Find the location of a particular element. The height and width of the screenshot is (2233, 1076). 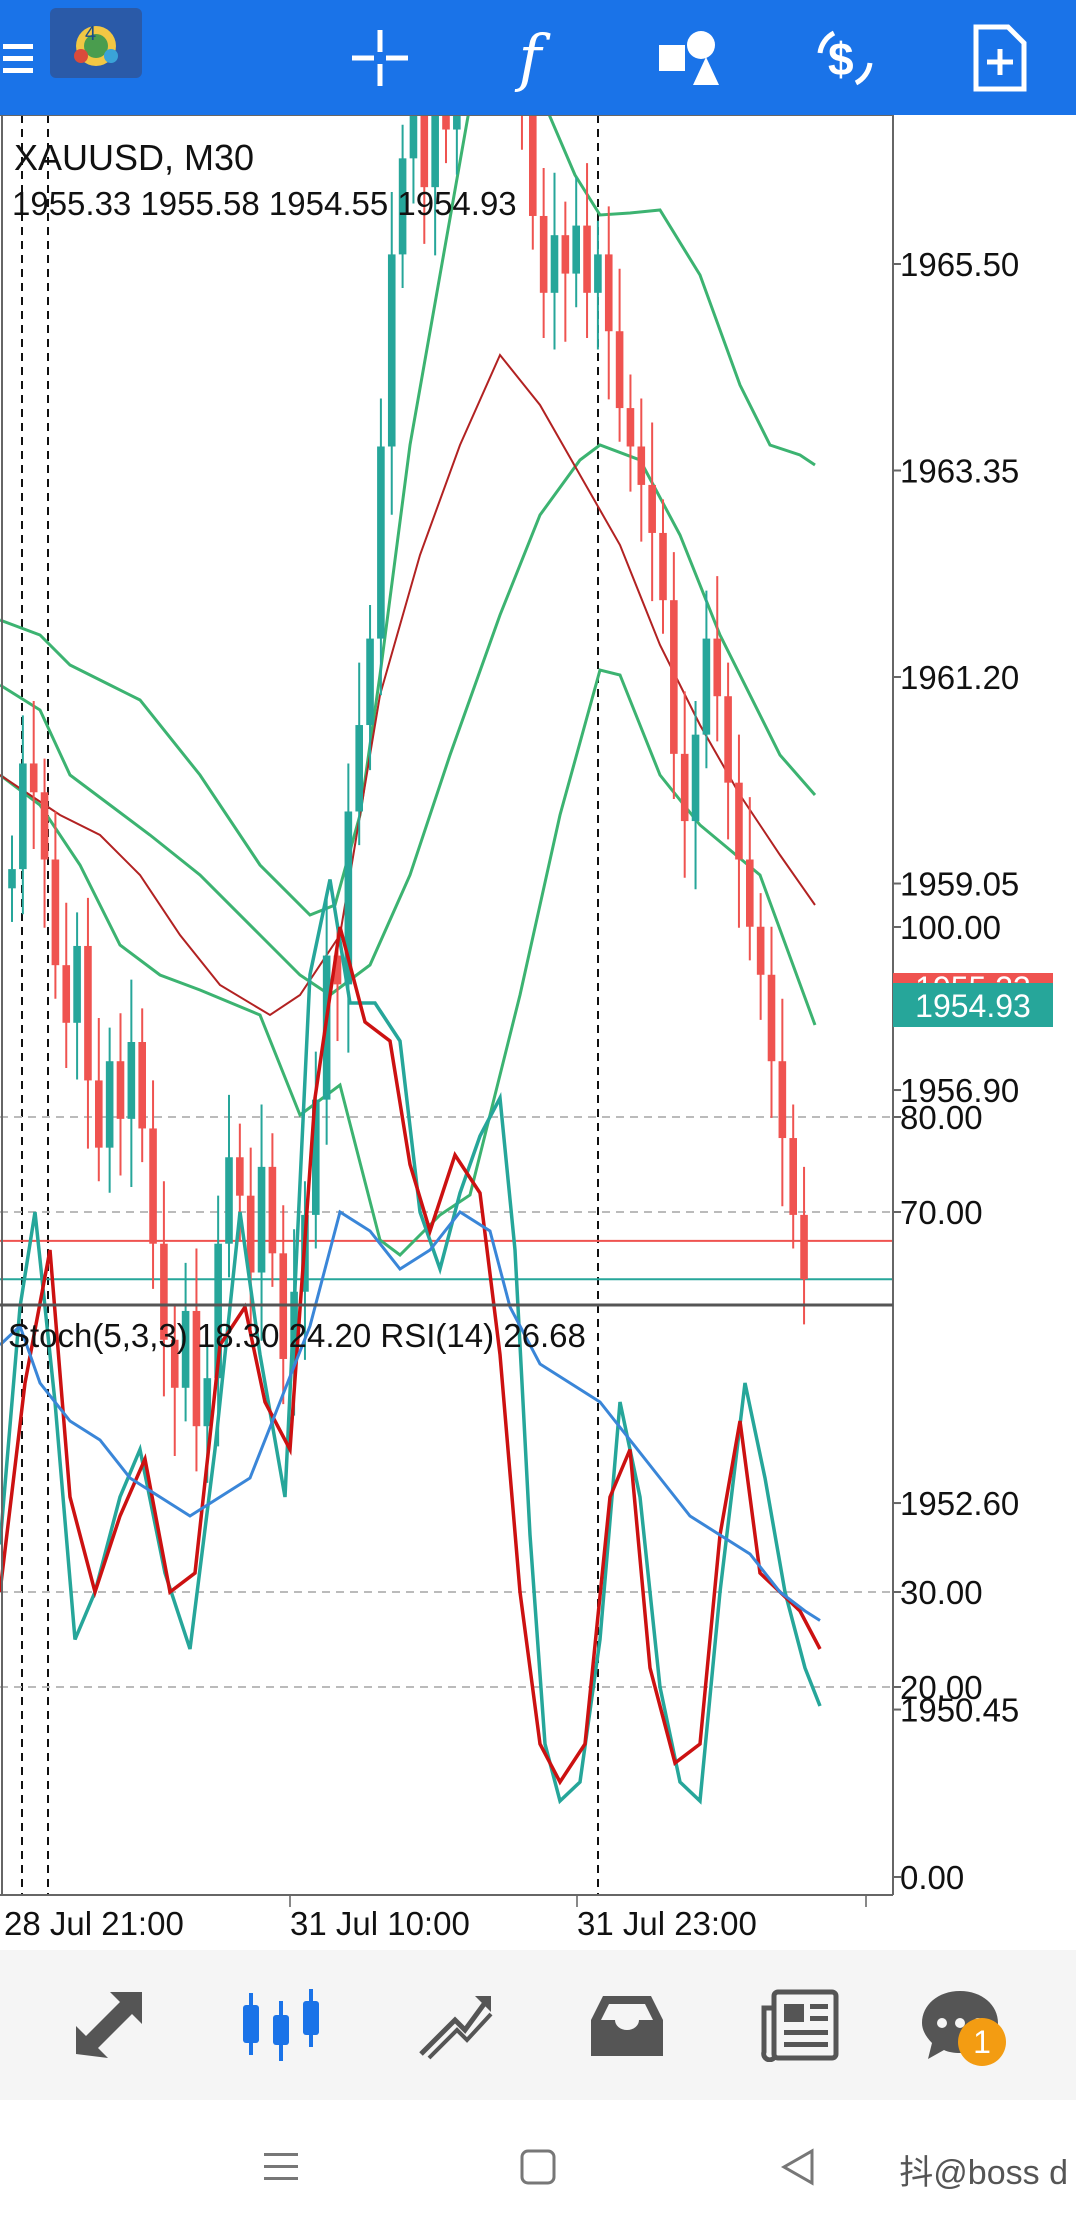

indicators-glyph: f is located at coordinates (530, 57).